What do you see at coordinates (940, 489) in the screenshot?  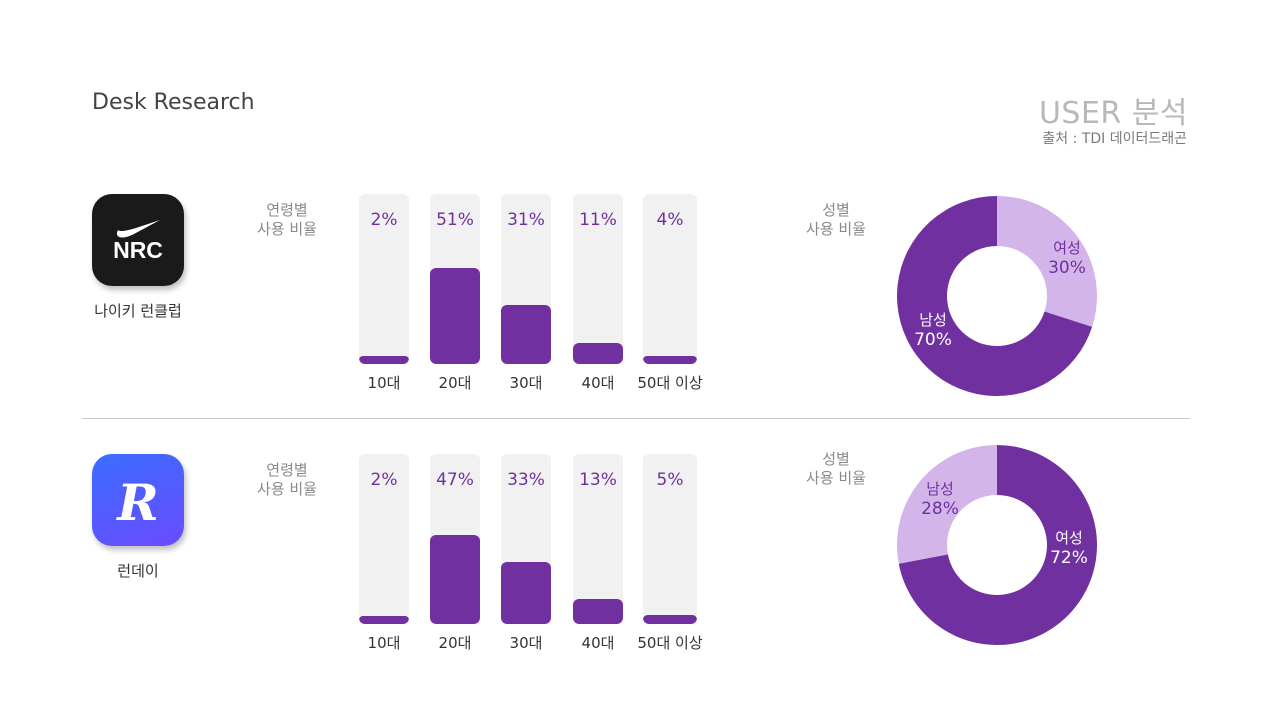 I see `donut-slice-name-runday-1: 남성` at bounding box center [940, 489].